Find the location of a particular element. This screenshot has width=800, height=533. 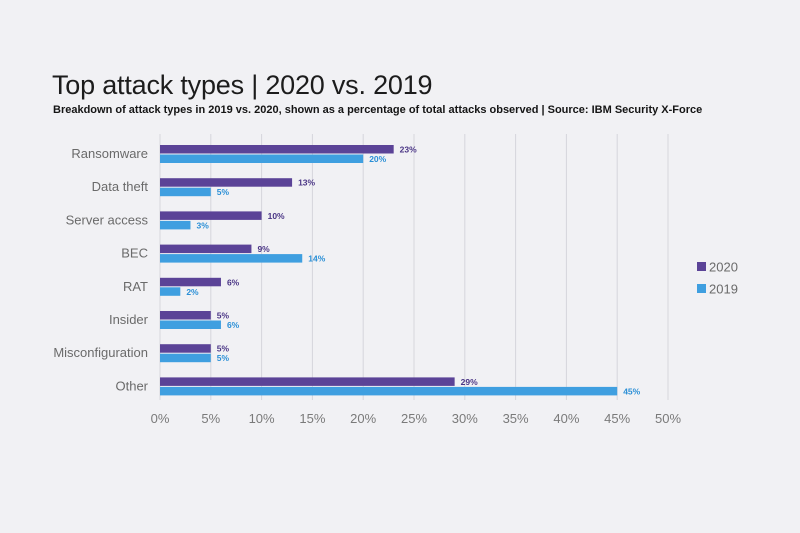

category-label: Ransomware is located at coordinates (109, 153).